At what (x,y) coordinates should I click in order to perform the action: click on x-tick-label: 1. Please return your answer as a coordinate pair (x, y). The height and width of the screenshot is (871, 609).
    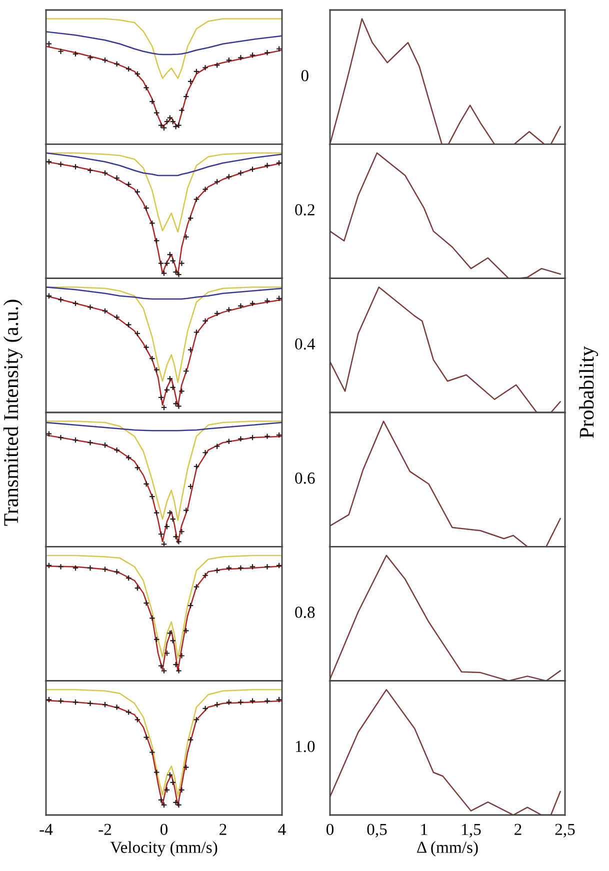
    Looking at the image, I should click on (424, 829).